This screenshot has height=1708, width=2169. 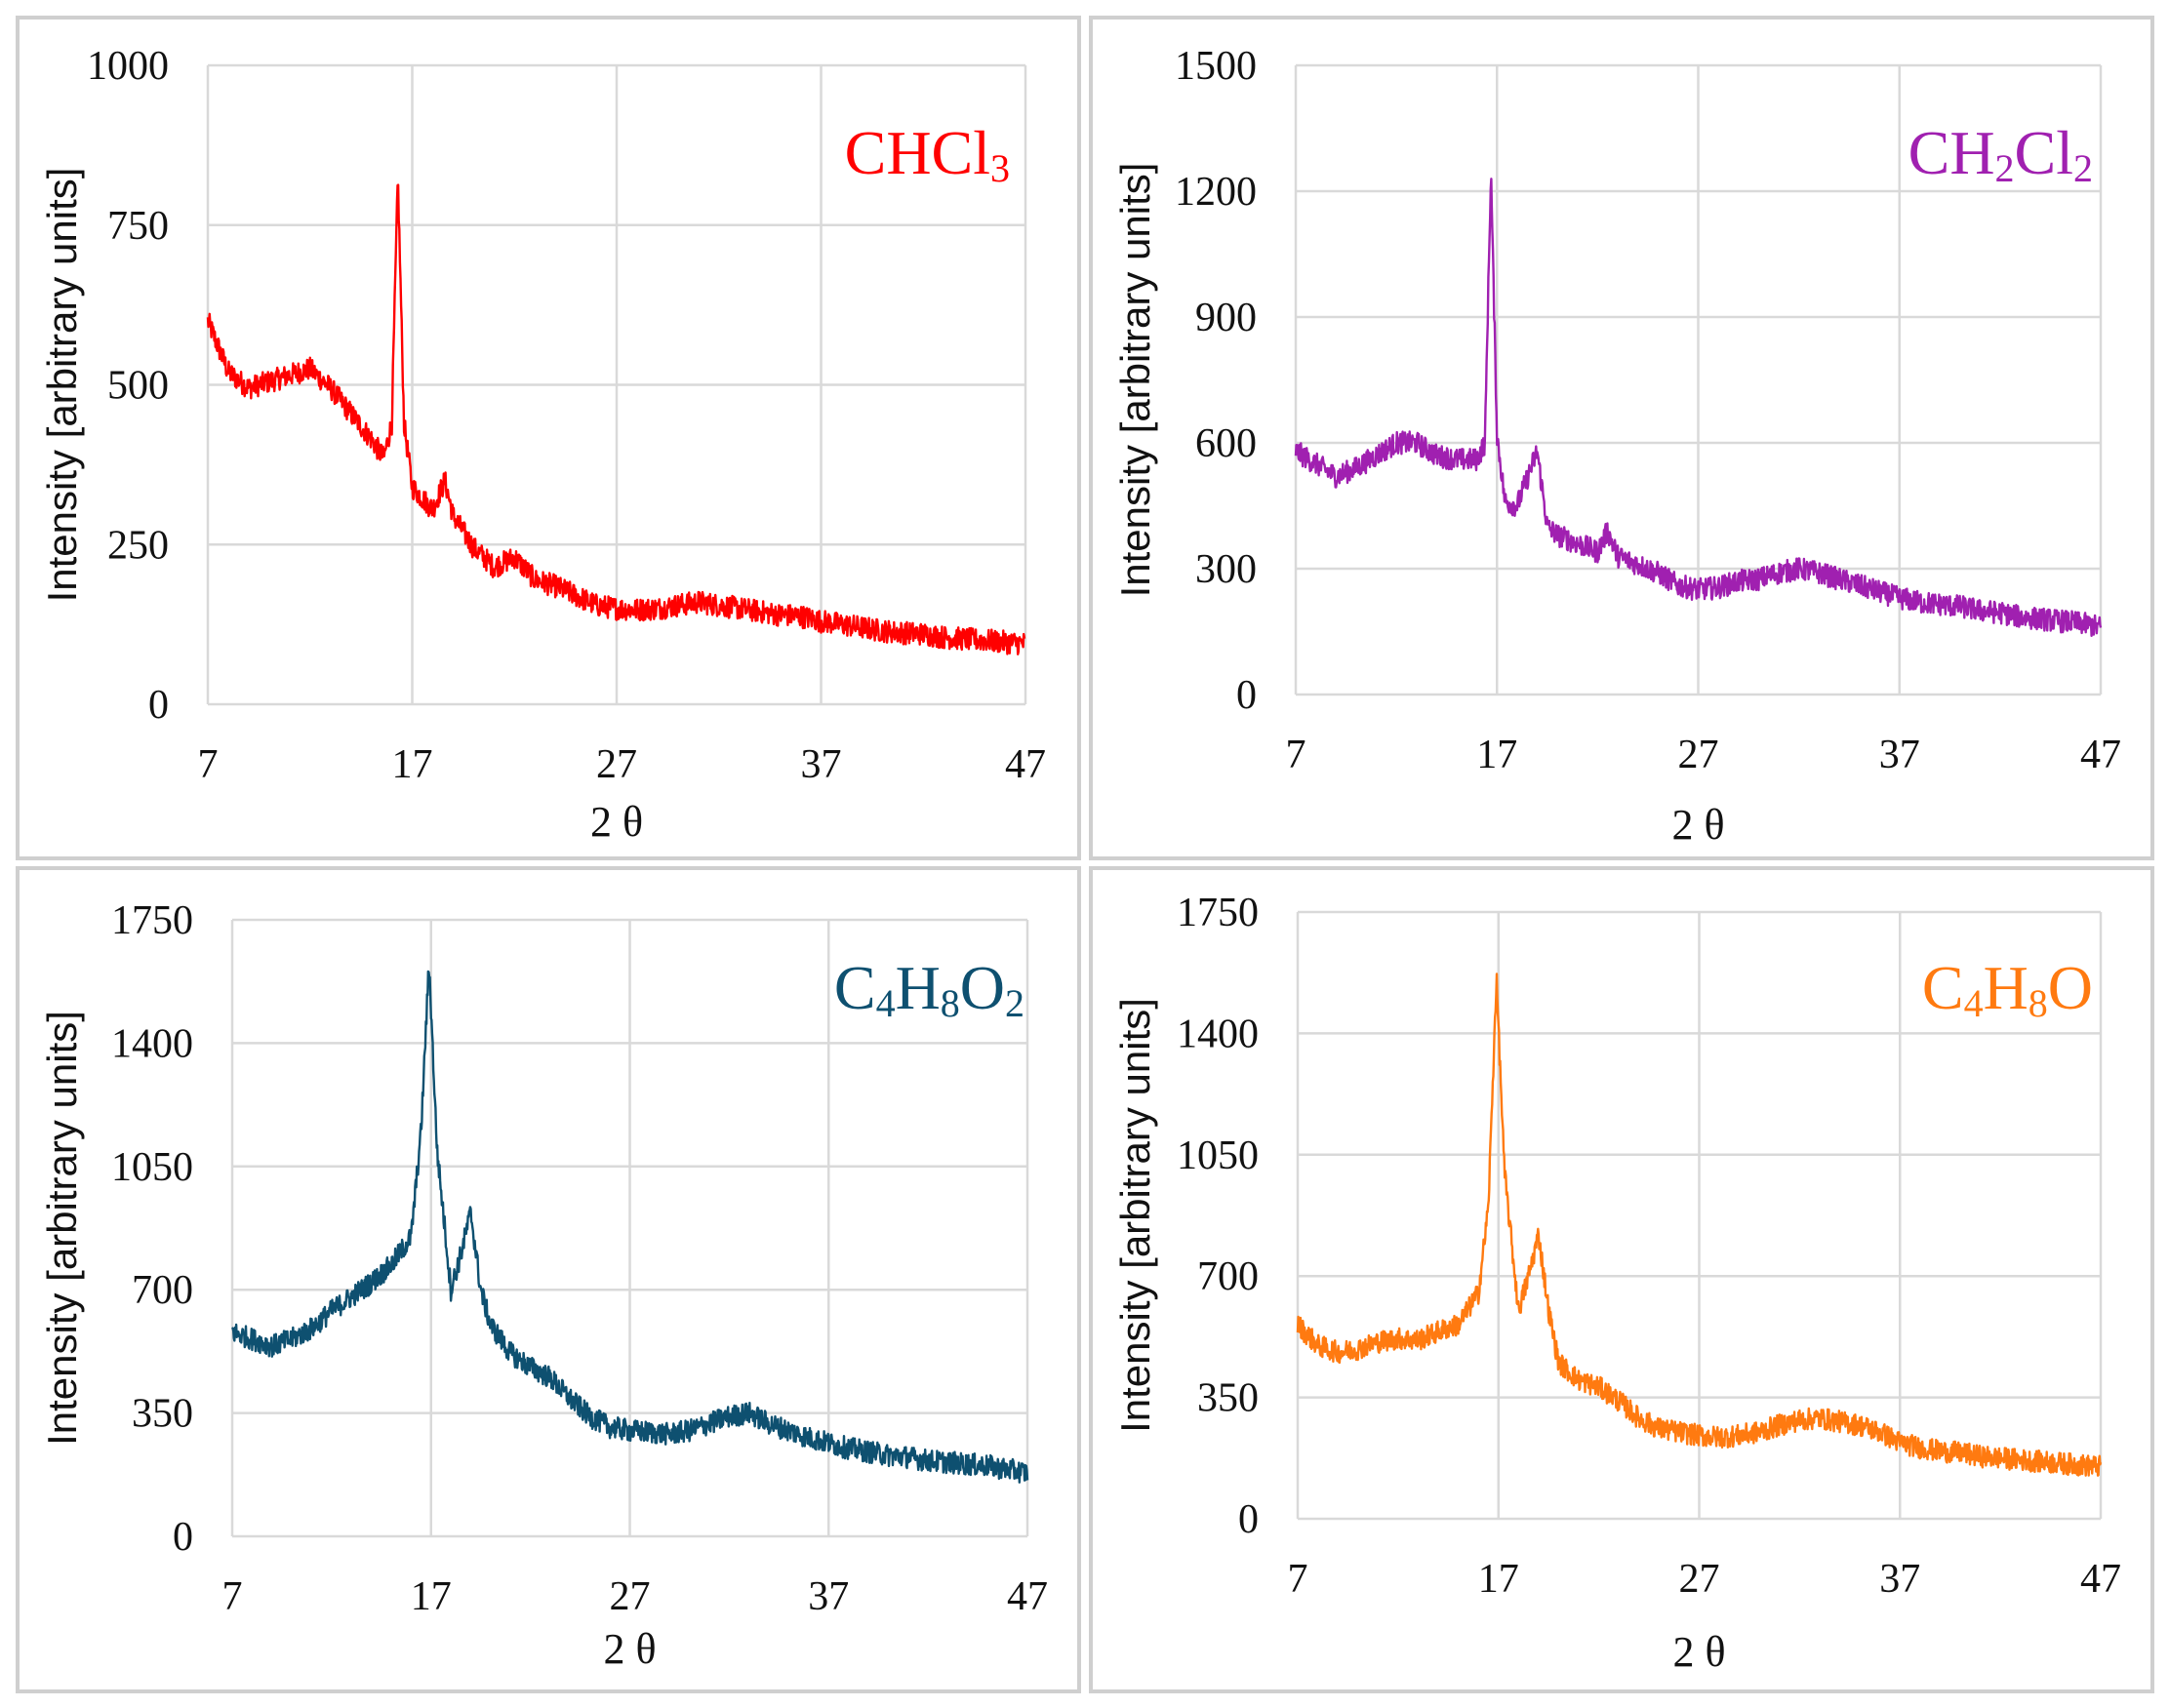 What do you see at coordinates (1216, 192) in the screenshot?
I see `y-tick-label: 1200` at bounding box center [1216, 192].